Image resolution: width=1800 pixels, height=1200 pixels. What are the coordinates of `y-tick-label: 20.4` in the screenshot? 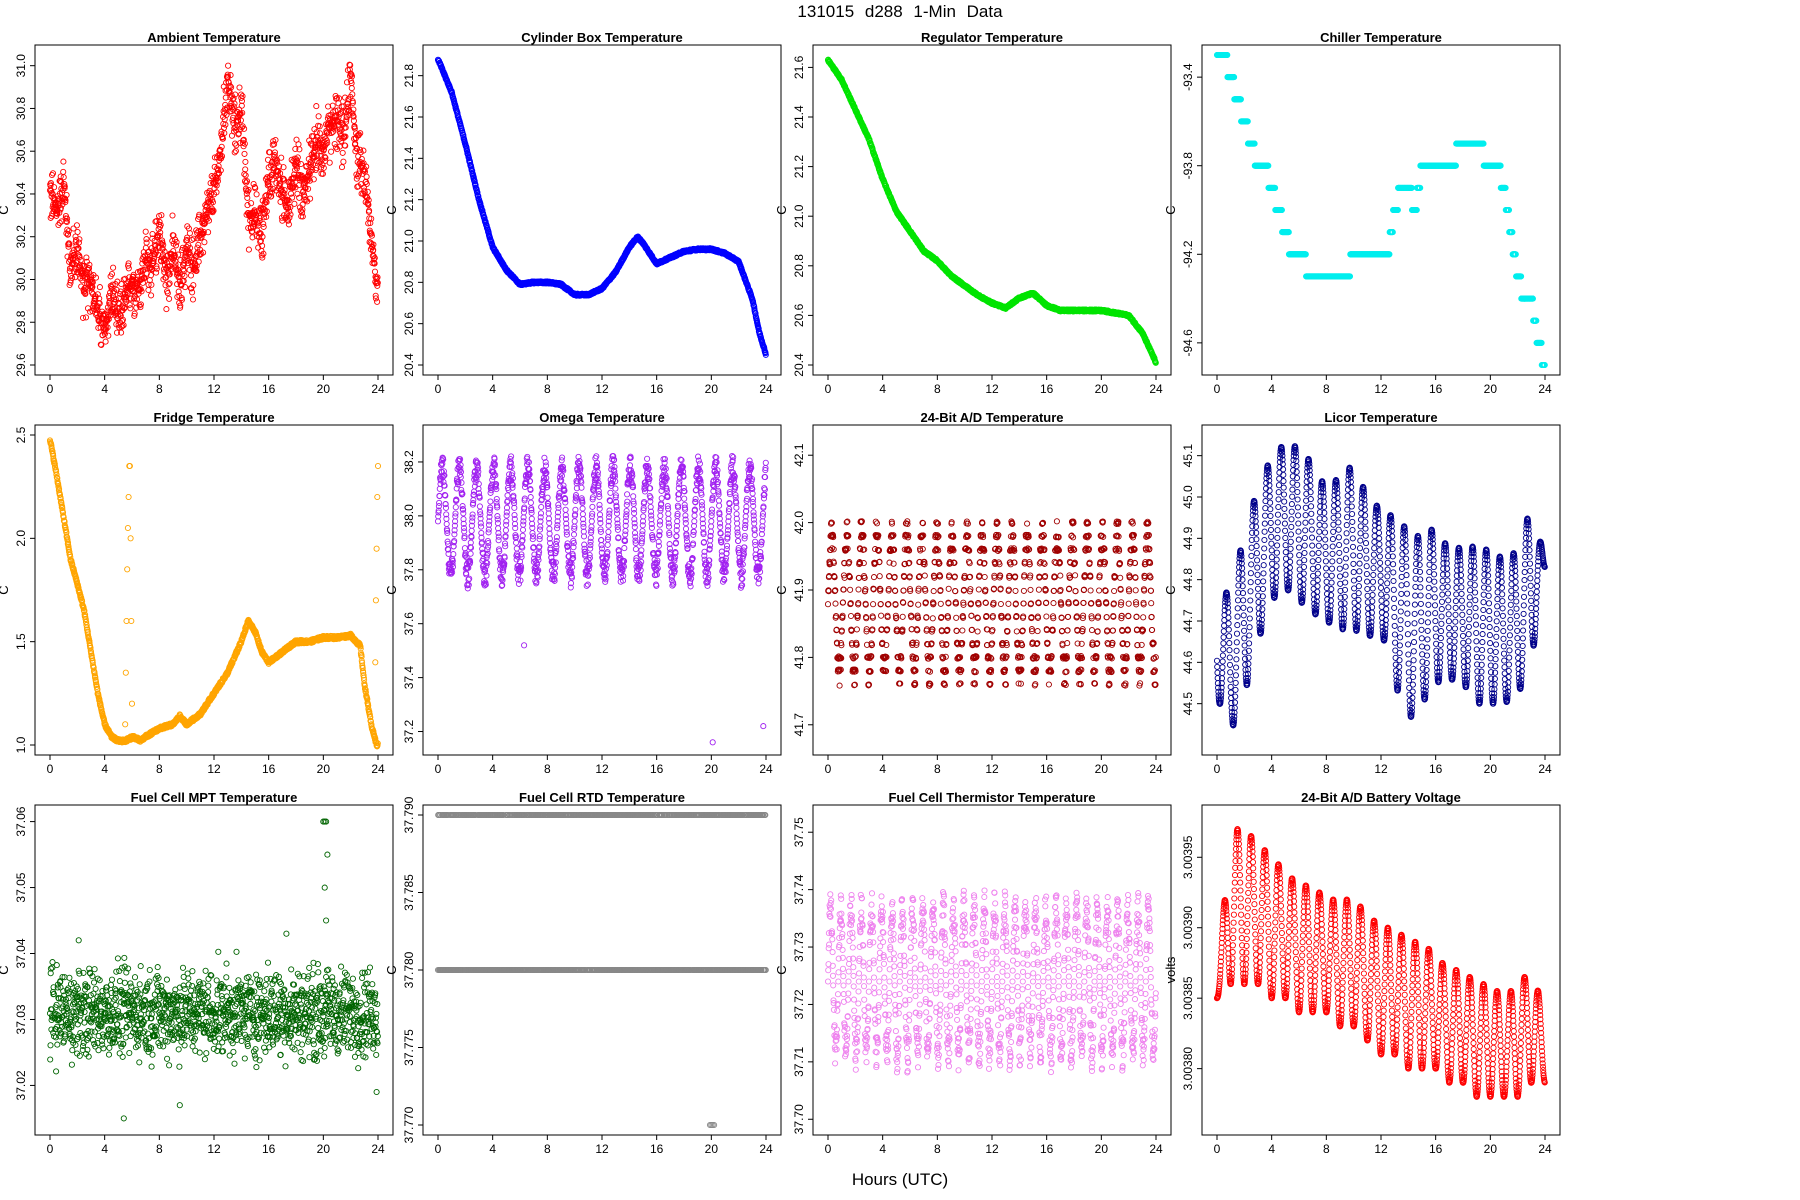 It's located at (799, 365).